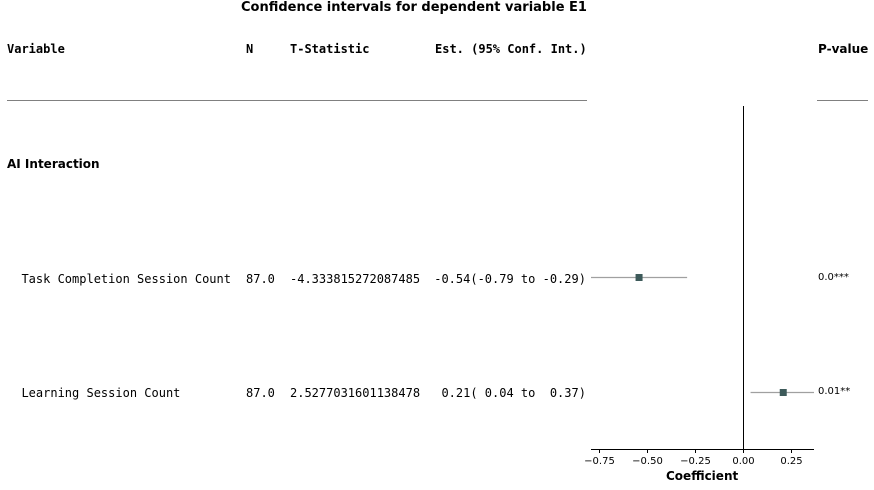 The width and height of the screenshot is (874, 490). I want to click on row-p-value: 0.01**, so click(834, 391).